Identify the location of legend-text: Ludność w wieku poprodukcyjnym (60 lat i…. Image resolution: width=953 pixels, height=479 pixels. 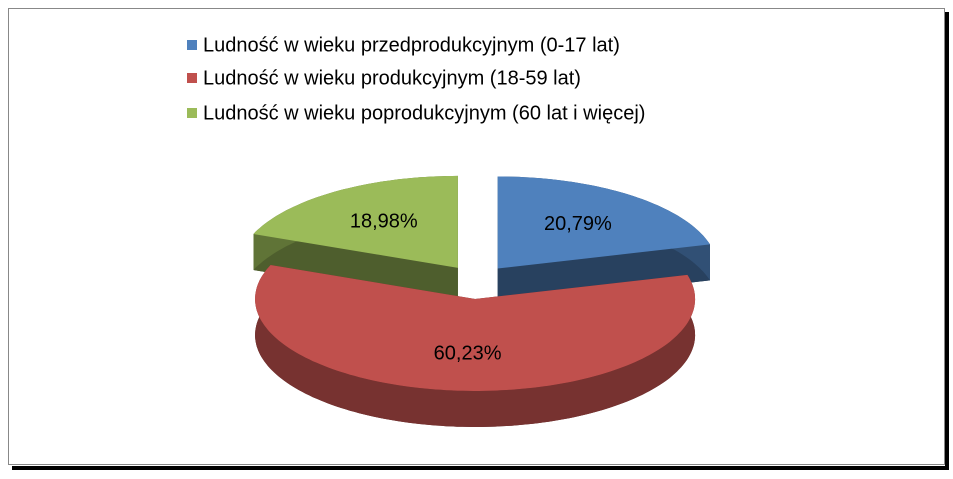
(424, 113).